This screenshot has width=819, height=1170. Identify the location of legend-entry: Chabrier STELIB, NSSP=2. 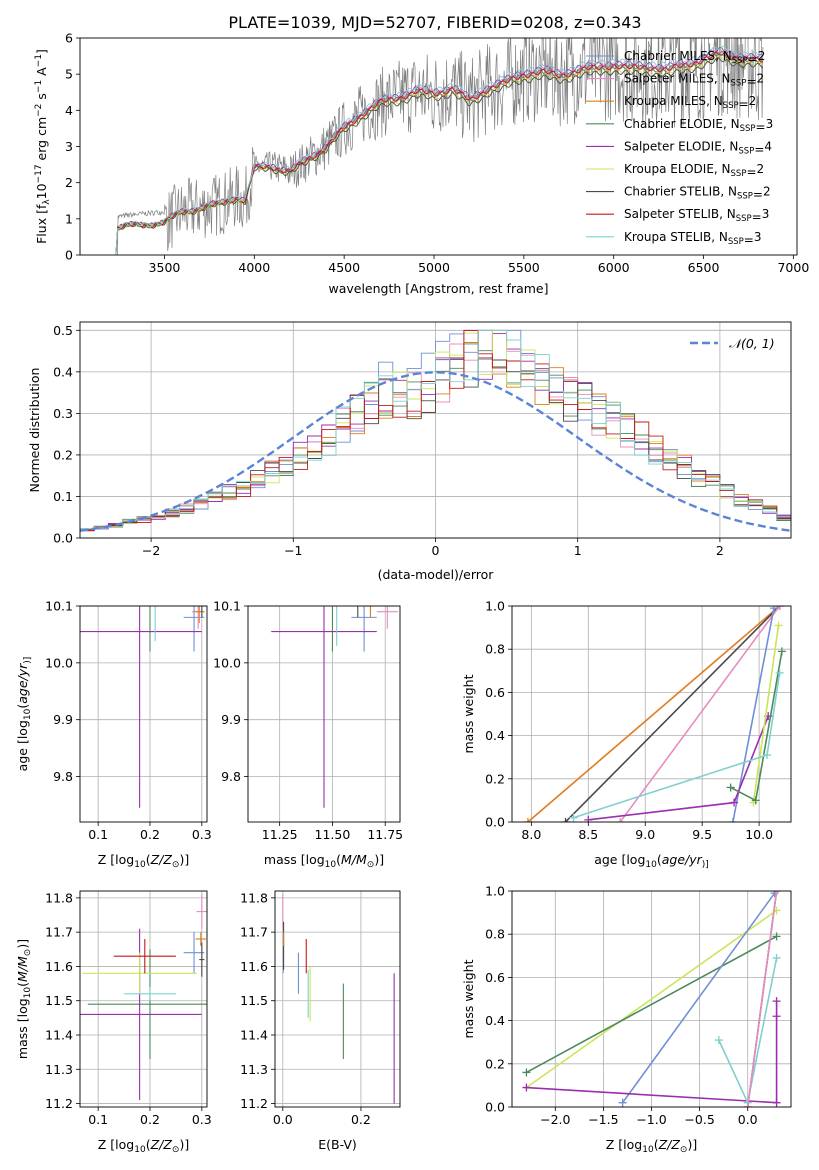
(697, 193).